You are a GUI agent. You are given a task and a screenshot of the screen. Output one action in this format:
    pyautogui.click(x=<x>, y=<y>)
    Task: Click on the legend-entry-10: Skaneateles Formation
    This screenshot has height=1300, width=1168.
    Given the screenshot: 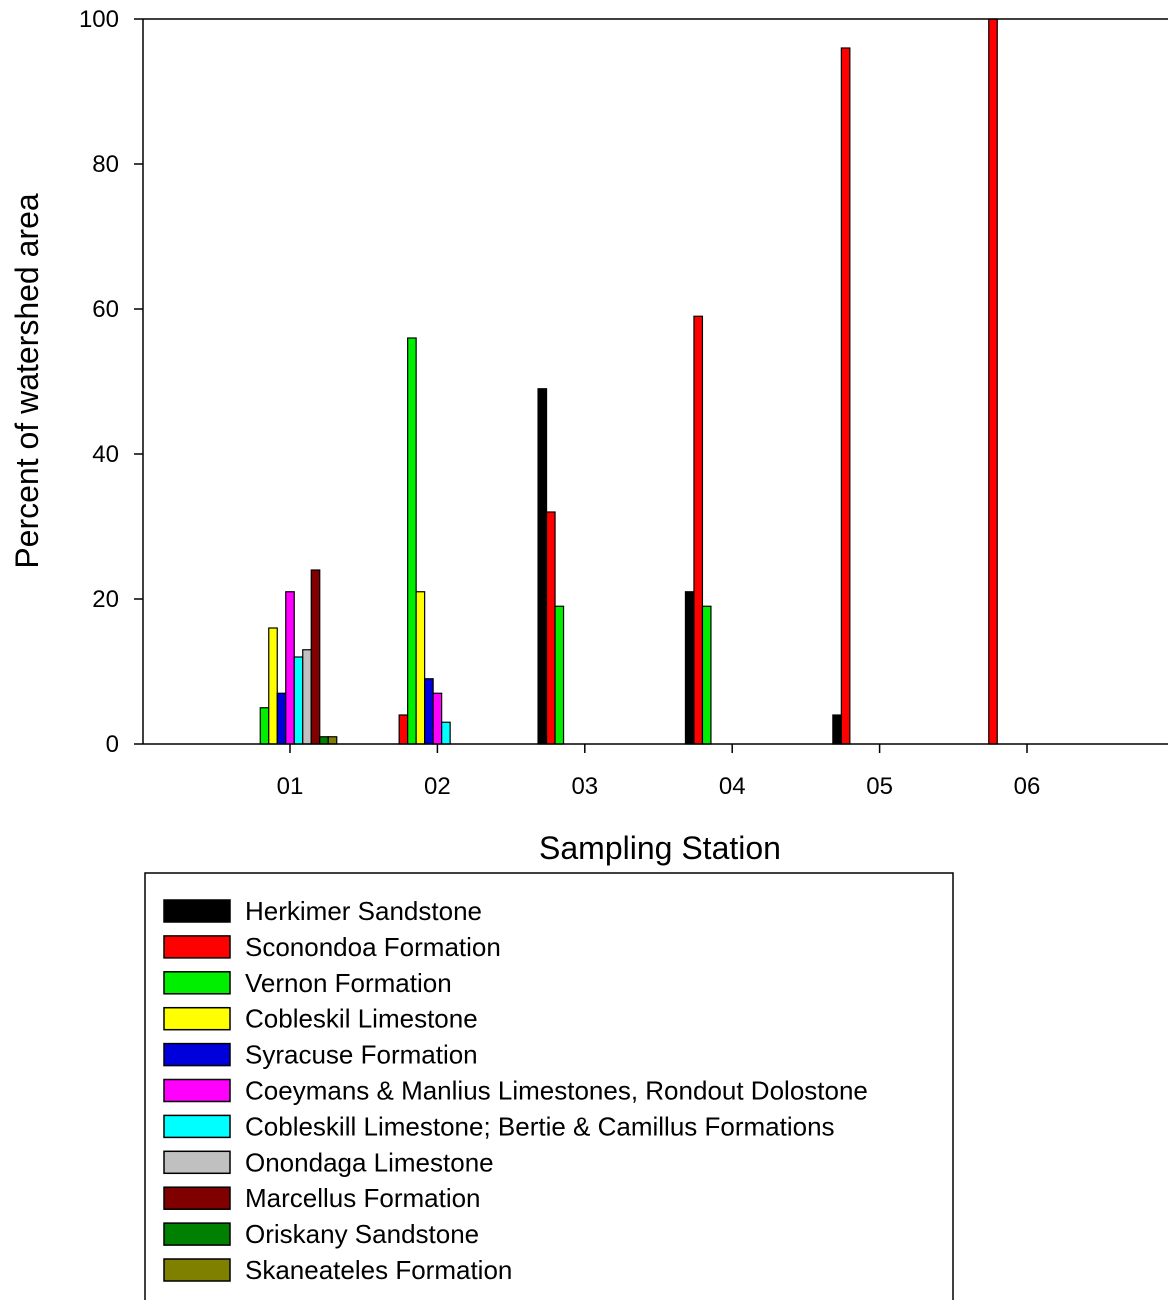 What is the action you would take?
    pyautogui.click(x=378, y=1270)
    